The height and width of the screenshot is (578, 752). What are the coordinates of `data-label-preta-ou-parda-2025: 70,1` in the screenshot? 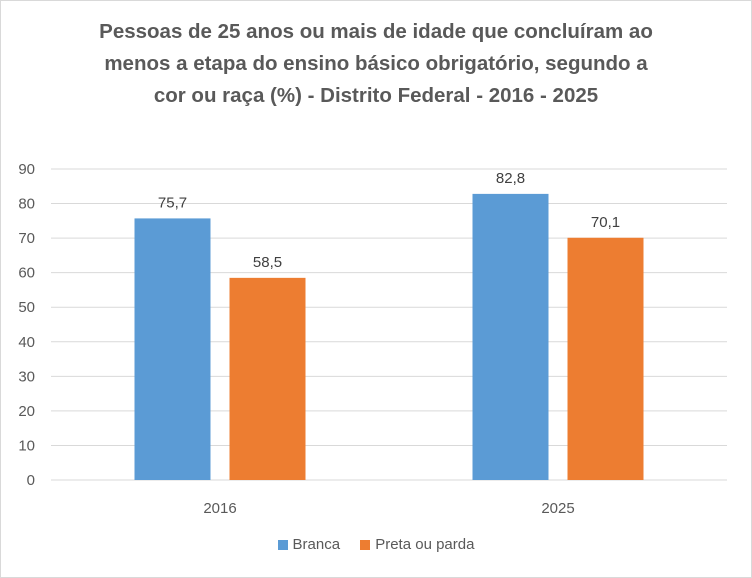 It's located at (605, 222).